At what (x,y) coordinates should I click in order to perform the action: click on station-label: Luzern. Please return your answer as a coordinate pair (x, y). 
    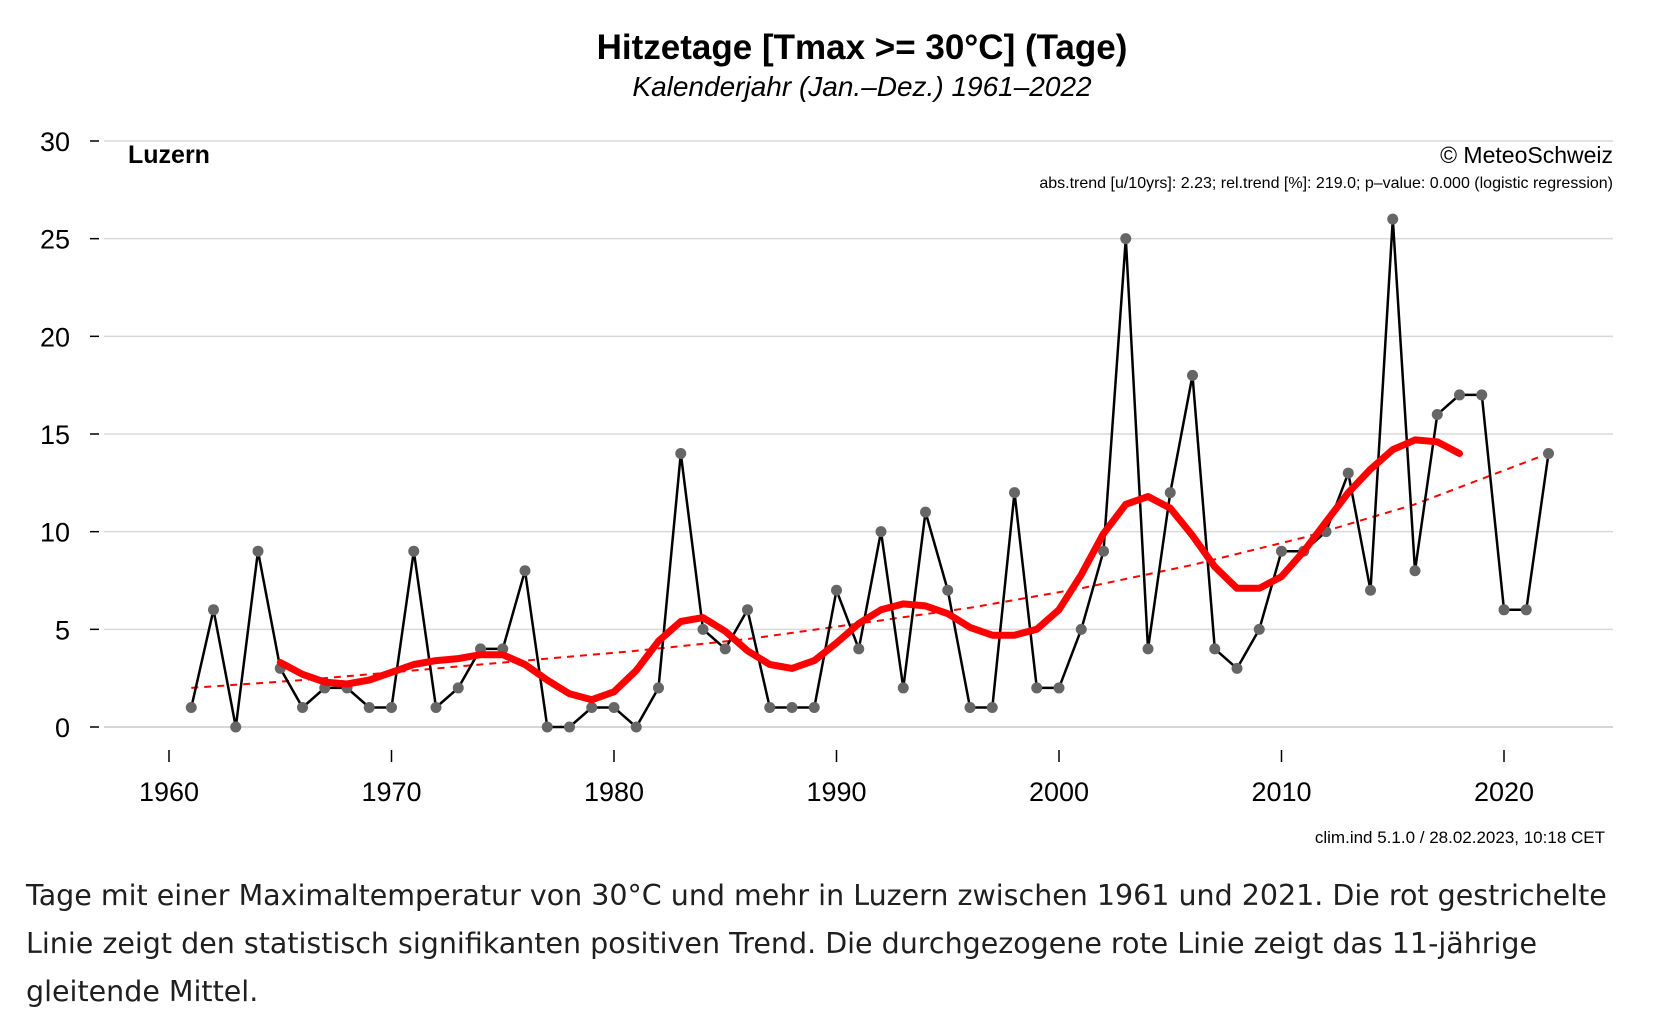
    Looking at the image, I should click on (169, 155).